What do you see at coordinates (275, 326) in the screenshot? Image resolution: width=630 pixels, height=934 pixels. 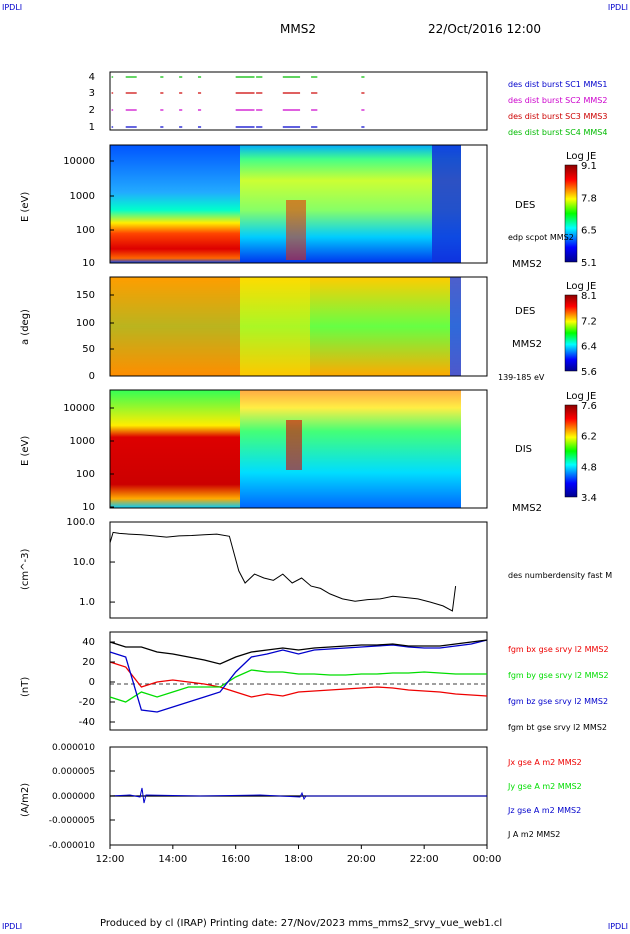 I see `des-pitch-mid` at bounding box center [275, 326].